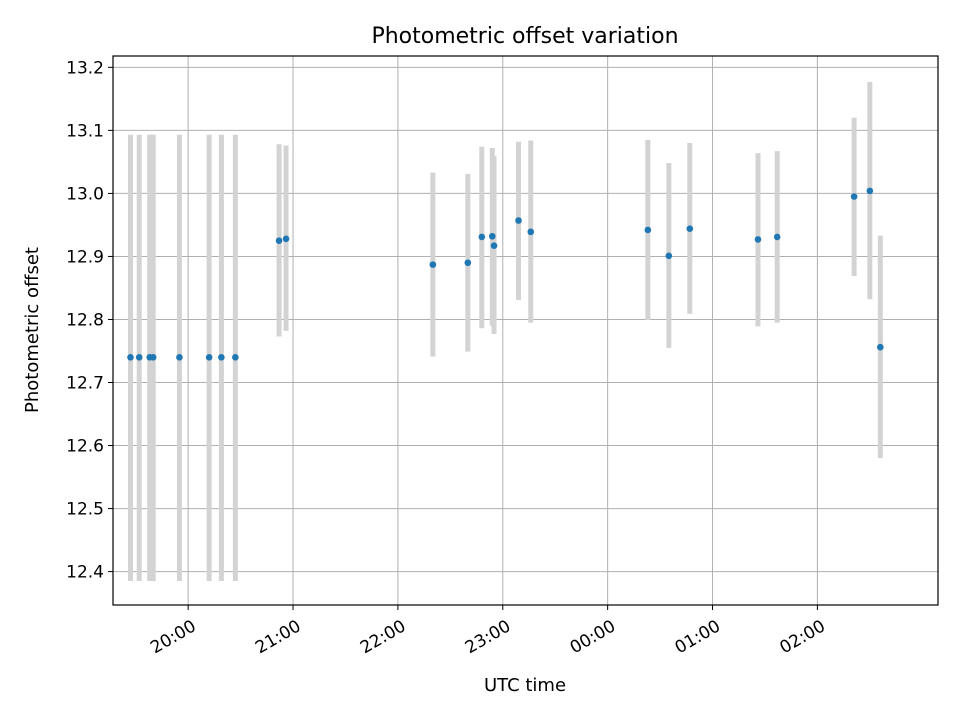 The width and height of the screenshot is (960, 720). What do you see at coordinates (85, 194) in the screenshot?
I see `y-tick-label: 13.0` at bounding box center [85, 194].